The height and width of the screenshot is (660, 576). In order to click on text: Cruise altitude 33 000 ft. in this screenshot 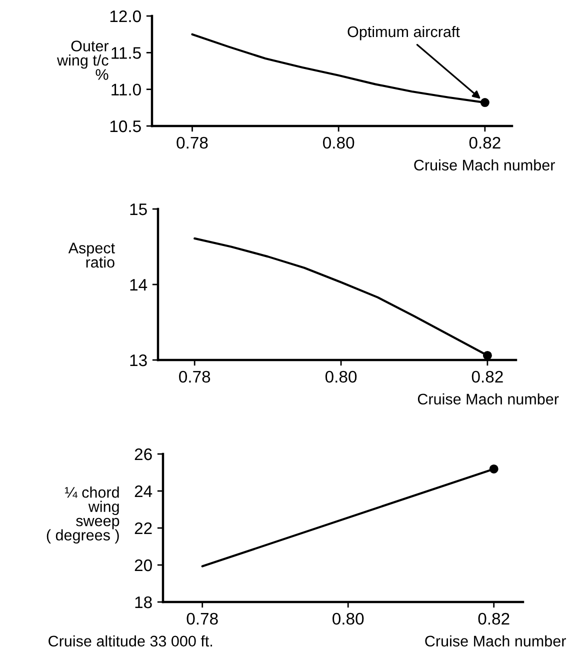, I will do `click(130, 641)`.